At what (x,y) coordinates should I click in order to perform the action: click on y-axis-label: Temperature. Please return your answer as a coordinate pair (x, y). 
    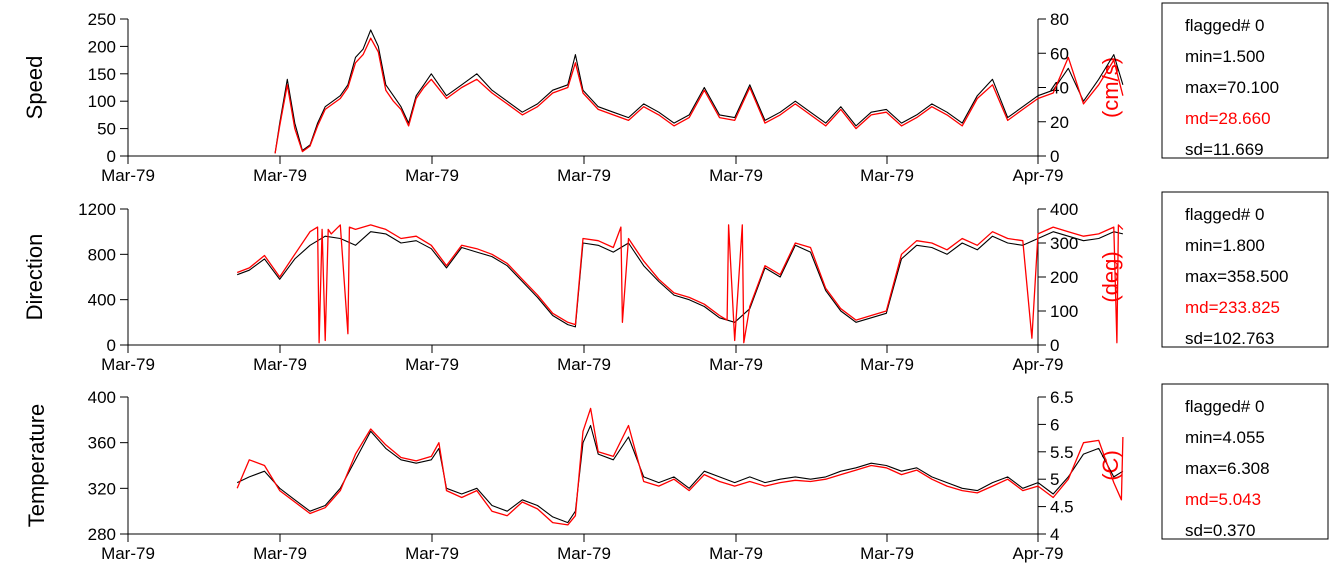
    Looking at the image, I should click on (36, 466).